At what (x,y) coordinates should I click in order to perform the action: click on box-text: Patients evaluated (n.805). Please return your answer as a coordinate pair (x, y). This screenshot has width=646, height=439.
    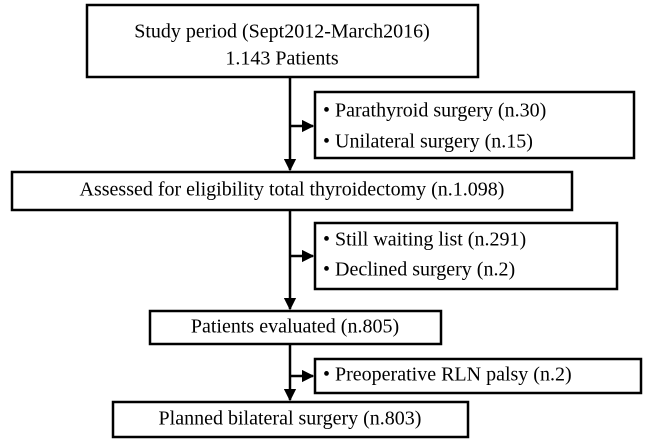
    Looking at the image, I should click on (295, 327).